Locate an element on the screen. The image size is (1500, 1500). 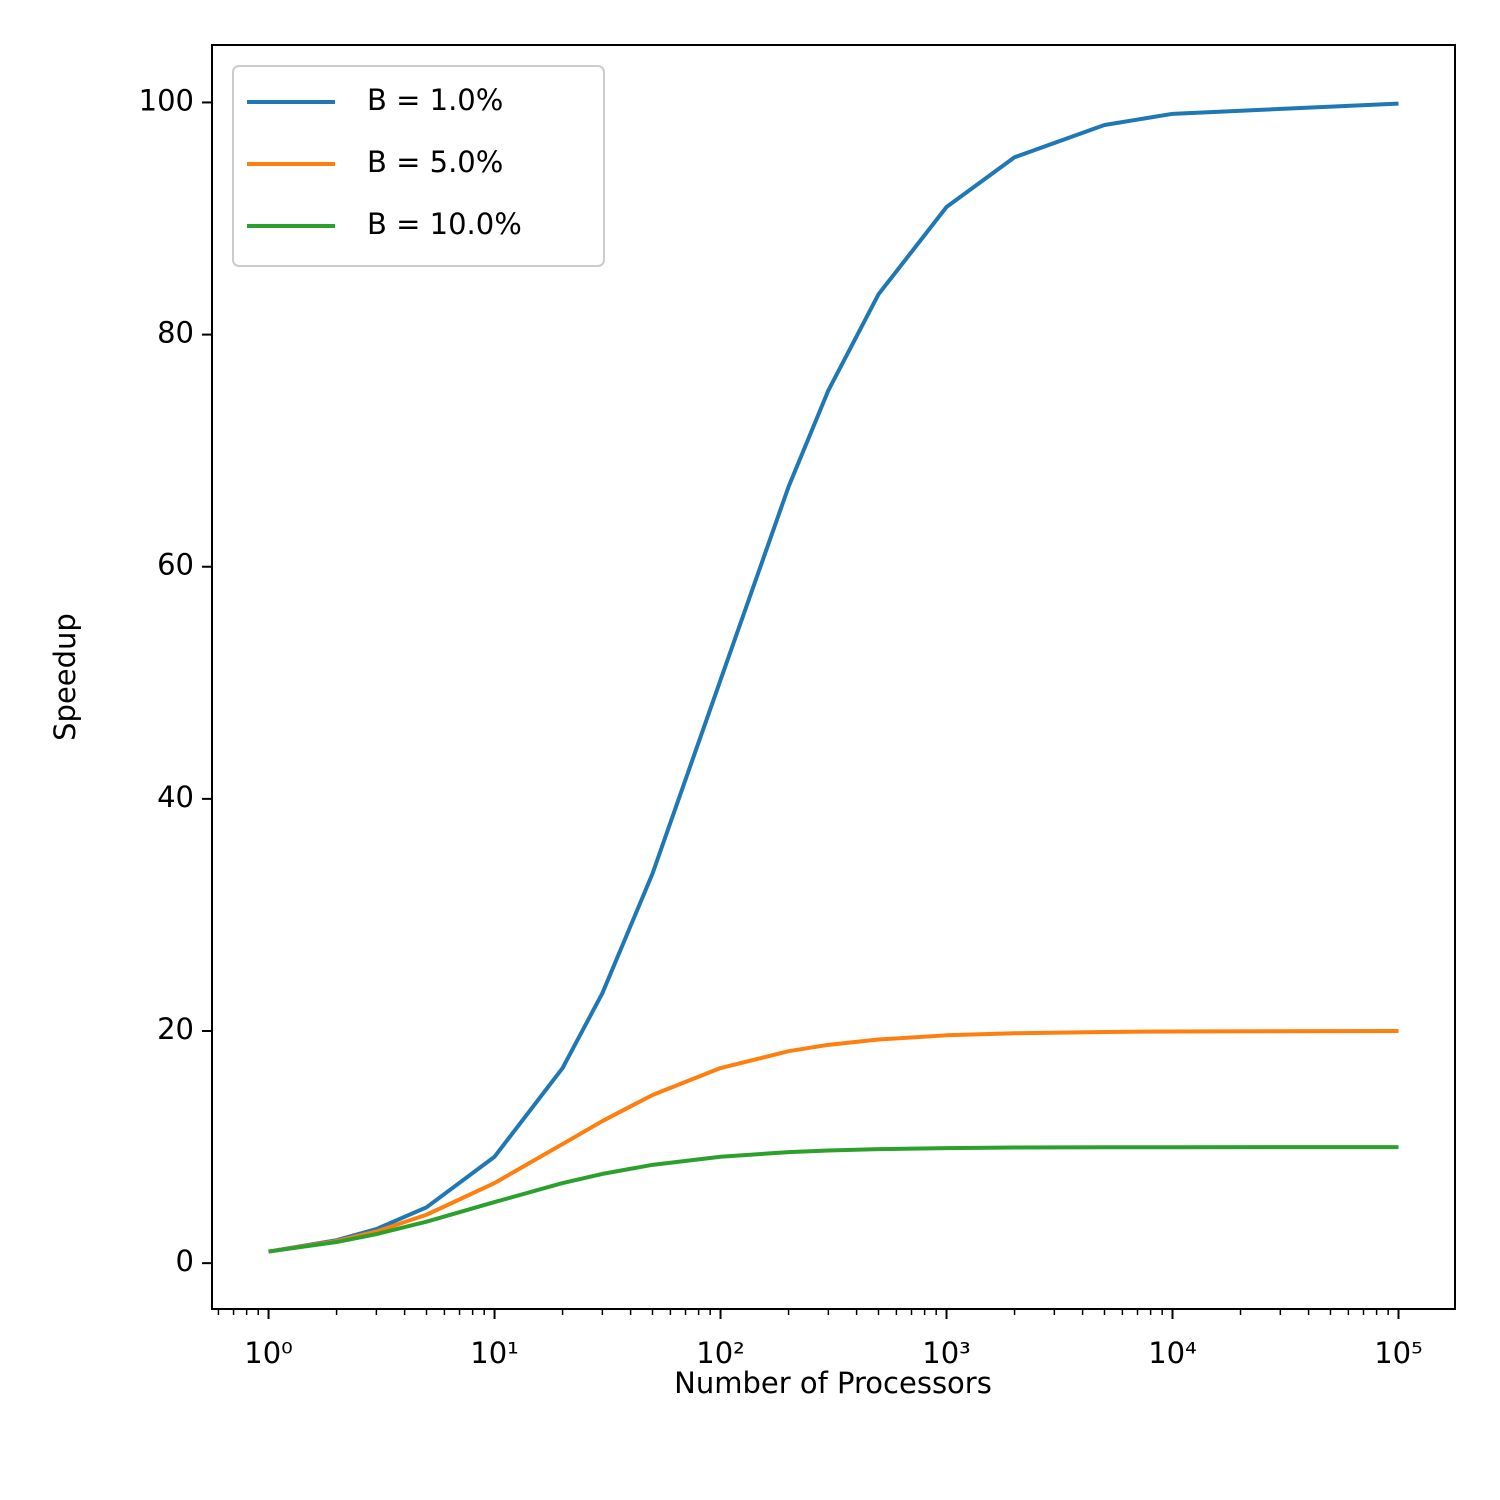
x-tick-label: 10² is located at coordinates (720, 1353).